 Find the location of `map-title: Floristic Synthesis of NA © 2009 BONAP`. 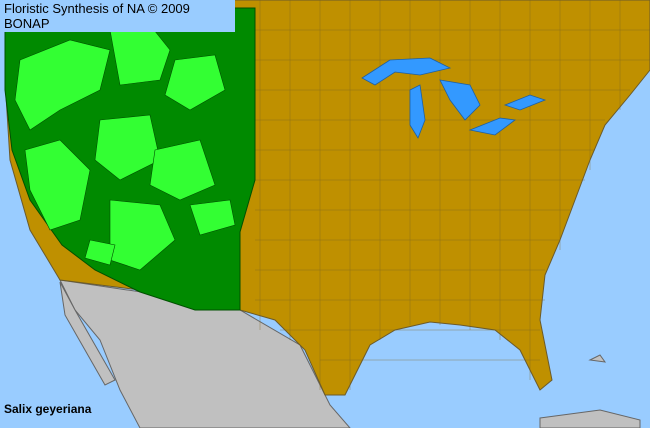

map-title: Floristic Synthesis of NA © 2009 BONAP is located at coordinates (117, 16).